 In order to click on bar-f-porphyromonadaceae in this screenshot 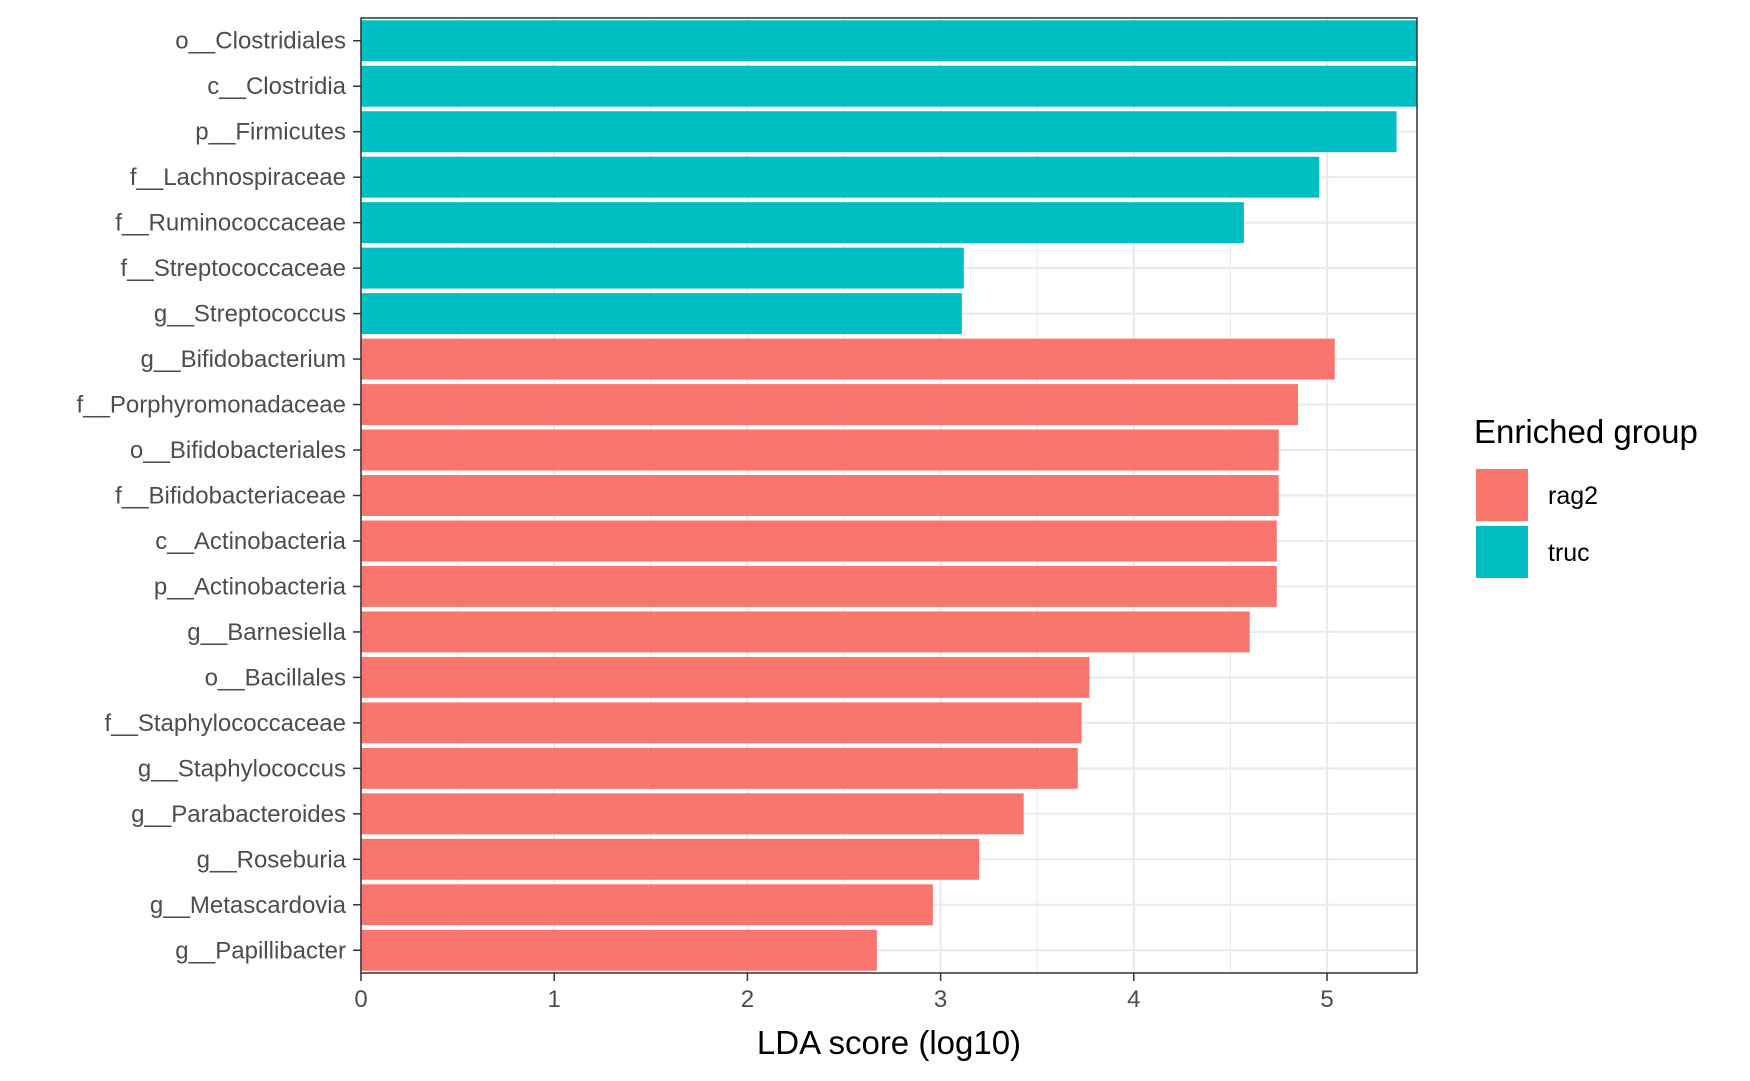, I will do `click(830, 405)`.